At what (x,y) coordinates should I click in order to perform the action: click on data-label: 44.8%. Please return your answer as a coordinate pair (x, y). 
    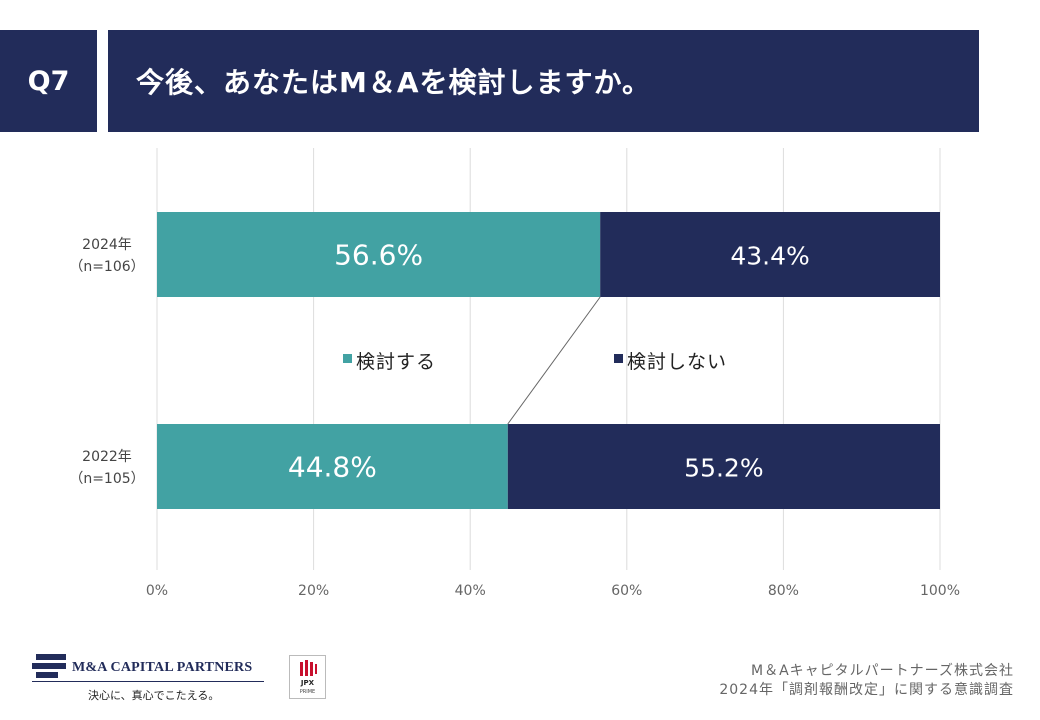
    Looking at the image, I should click on (332, 467).